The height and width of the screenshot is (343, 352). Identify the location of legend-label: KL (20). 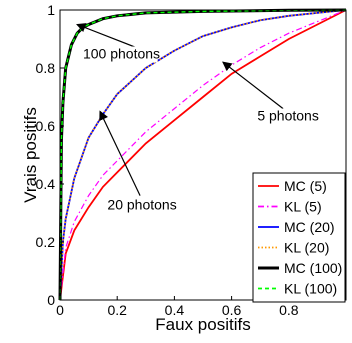
(306, 248).